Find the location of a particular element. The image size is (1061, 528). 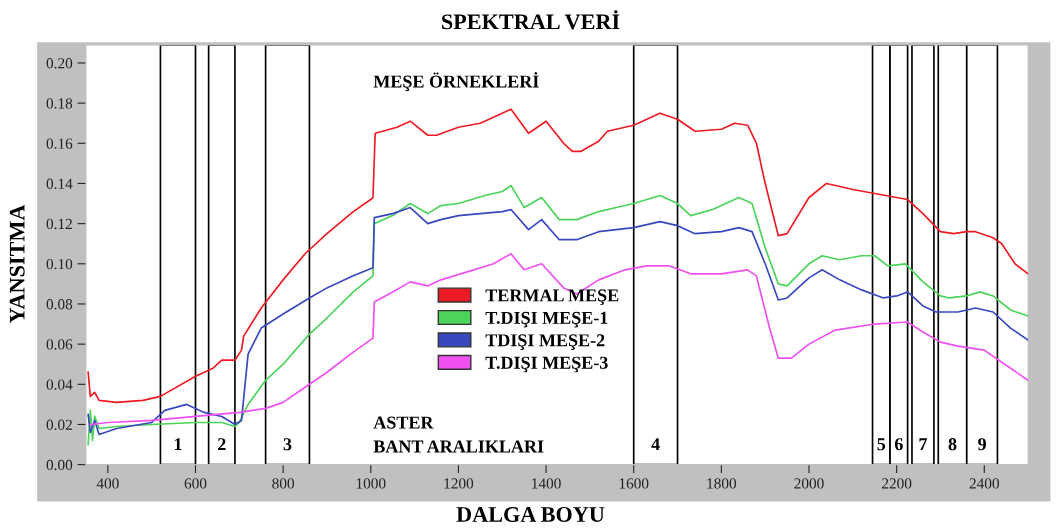

y-tick-label: 0.12 is located at coordinates (59, 224).